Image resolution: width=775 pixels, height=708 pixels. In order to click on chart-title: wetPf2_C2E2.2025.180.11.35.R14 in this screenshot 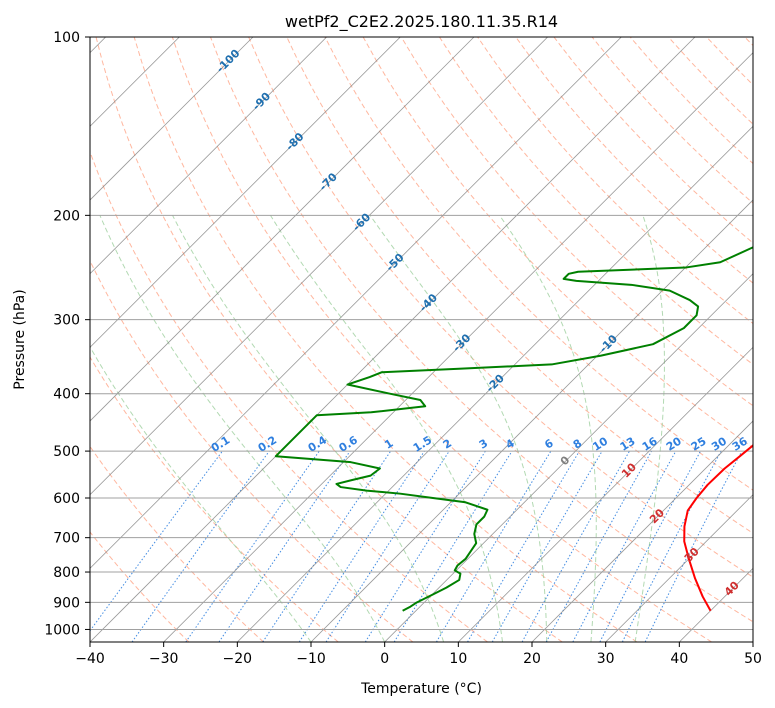, I will do `click(421, 22)`.